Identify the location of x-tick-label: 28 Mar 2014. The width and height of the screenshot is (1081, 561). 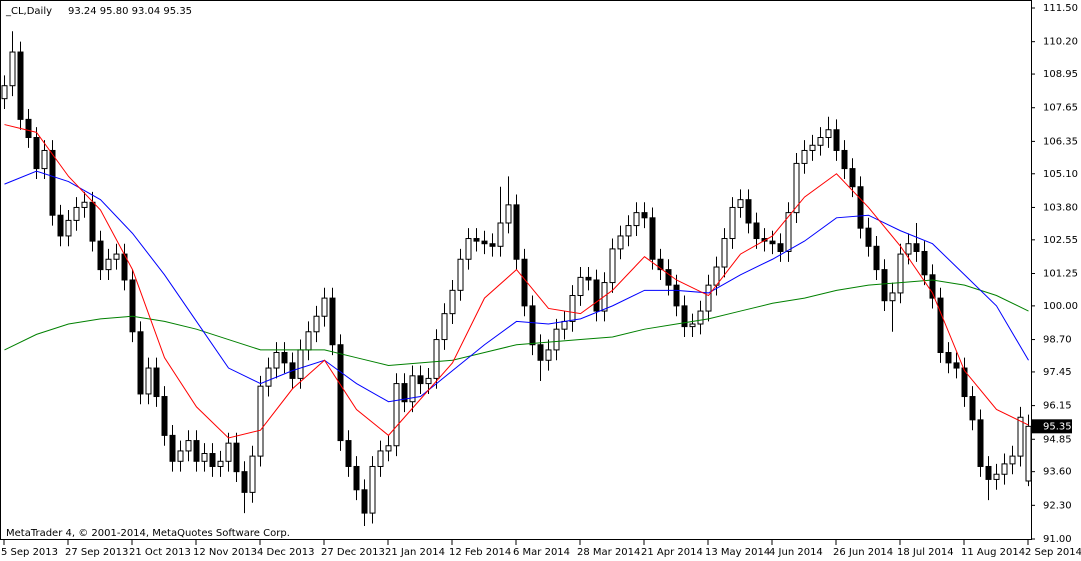
(608, 552).